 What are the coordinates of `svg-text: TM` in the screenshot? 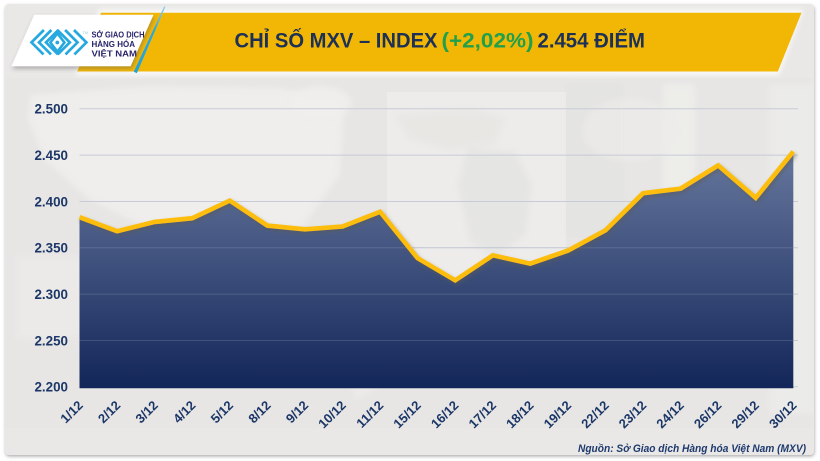 It's located at (85, 33).